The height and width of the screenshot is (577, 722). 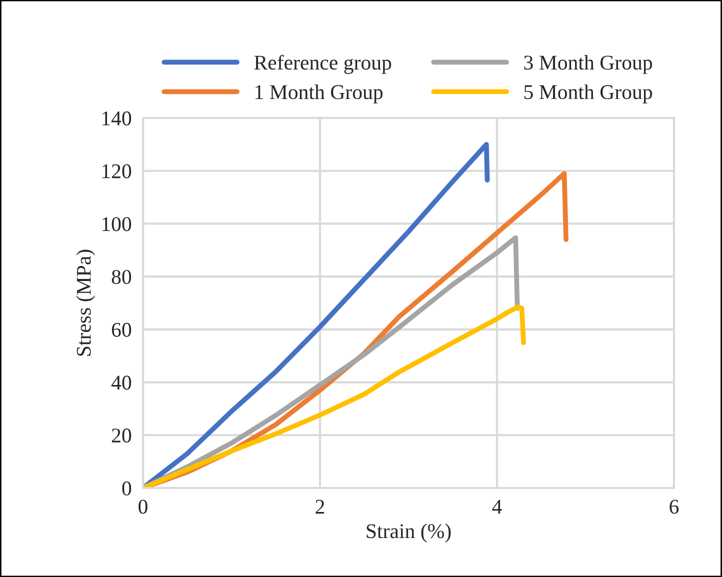 I want to click on y-tick-label: 120, so click(x=117, y=171).